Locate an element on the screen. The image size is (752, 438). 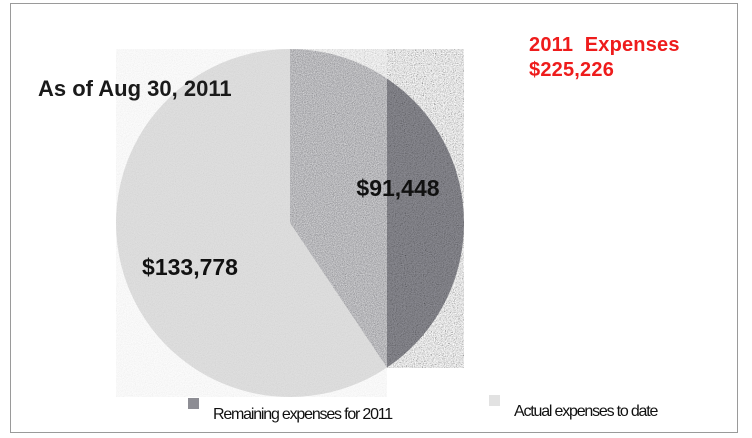
chart-title-line-2: $225,226 is located at coordinates (572, 70).